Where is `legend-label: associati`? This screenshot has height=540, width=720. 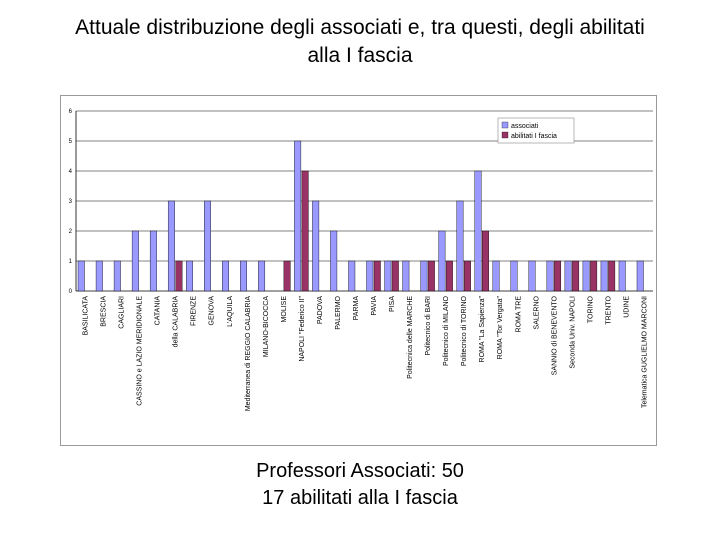 legend-label: associati is located at coordinates (525, 126).